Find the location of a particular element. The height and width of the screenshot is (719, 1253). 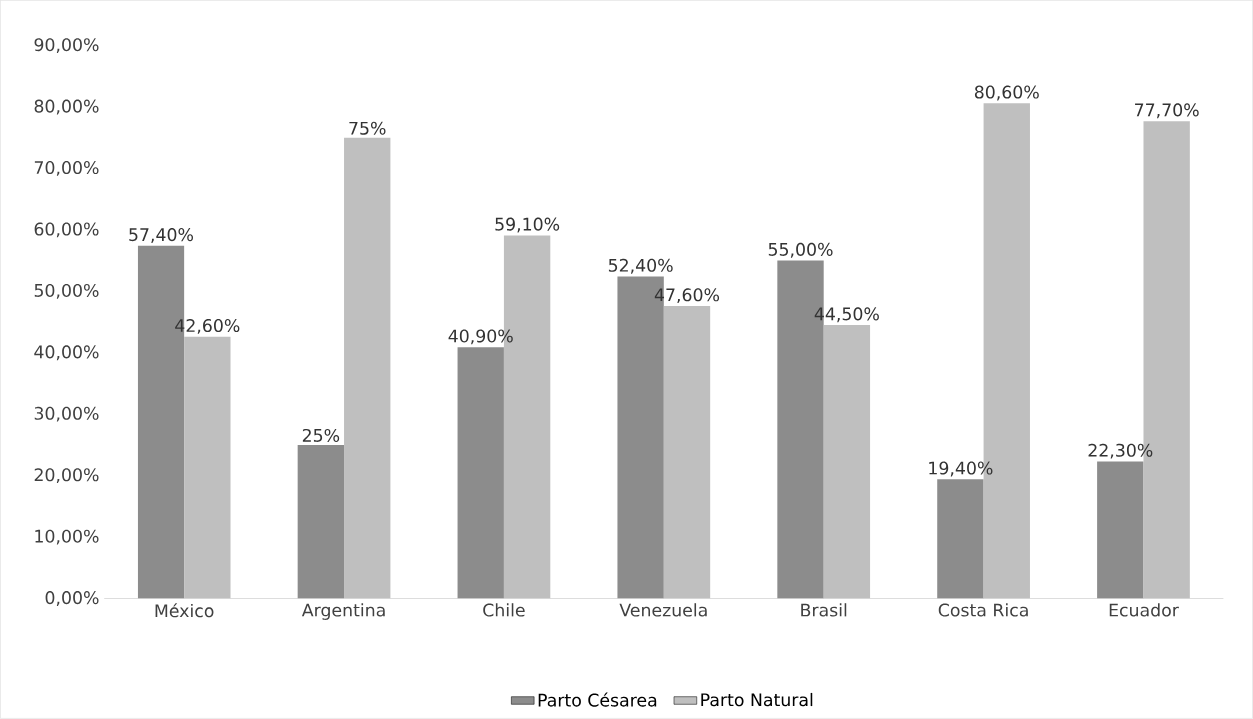

data-label: 77,70% is located at coordinates (1167, 111).